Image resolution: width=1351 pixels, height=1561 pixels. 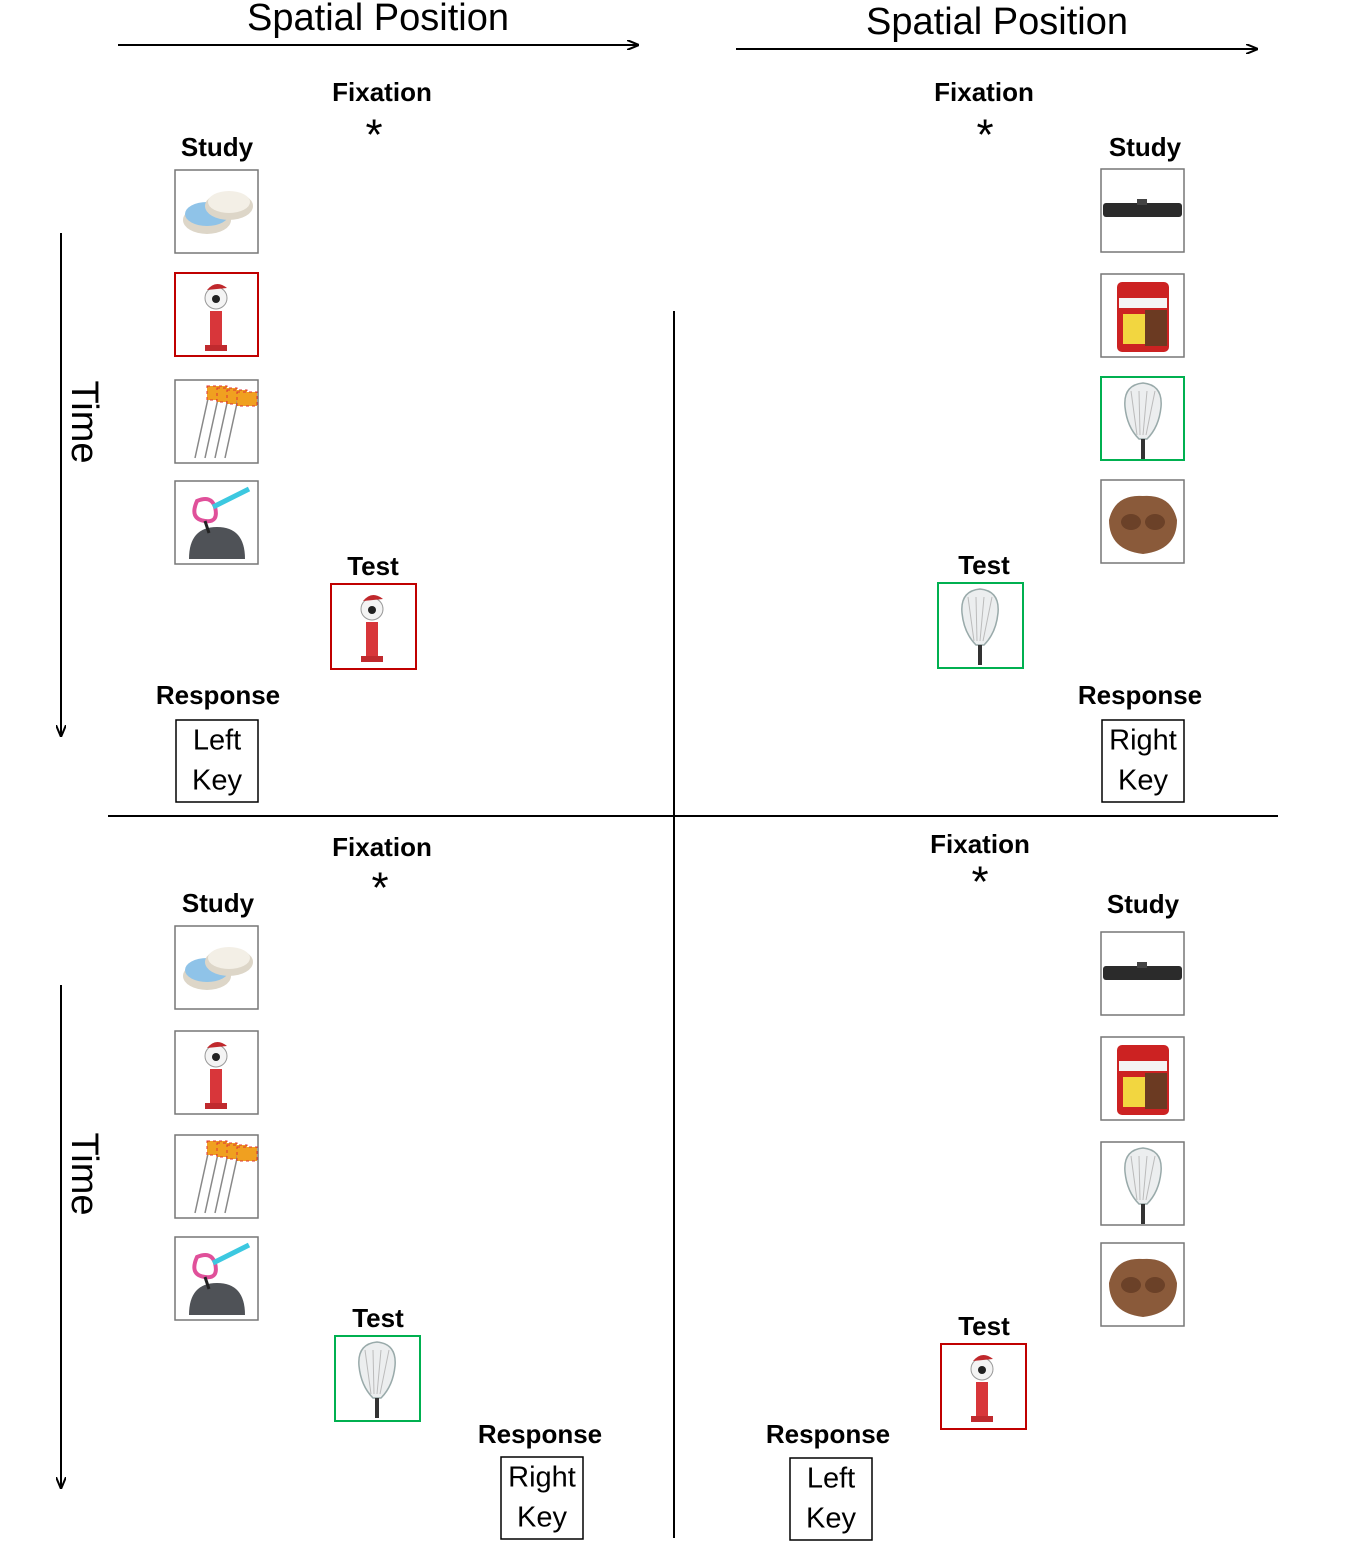 I want to click on response-key: Left, so click(x=217, y=741).